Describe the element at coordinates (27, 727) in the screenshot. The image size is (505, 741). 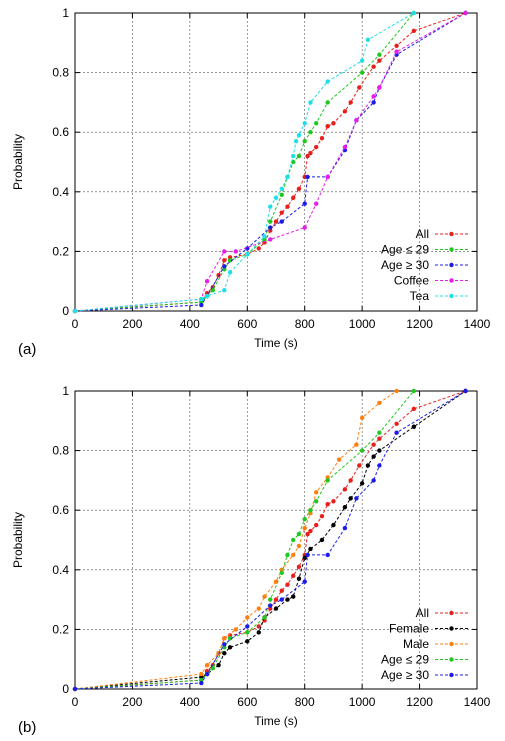
I see `panel-label: (b)` at that location.